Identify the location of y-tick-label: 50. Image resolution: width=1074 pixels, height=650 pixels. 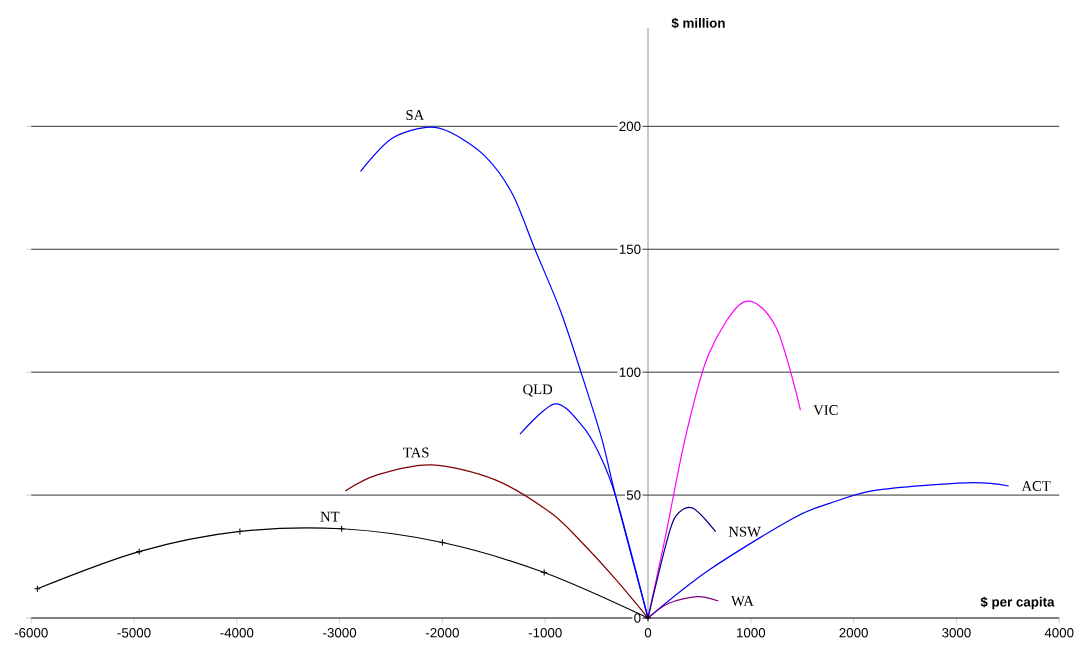
(633, 495).